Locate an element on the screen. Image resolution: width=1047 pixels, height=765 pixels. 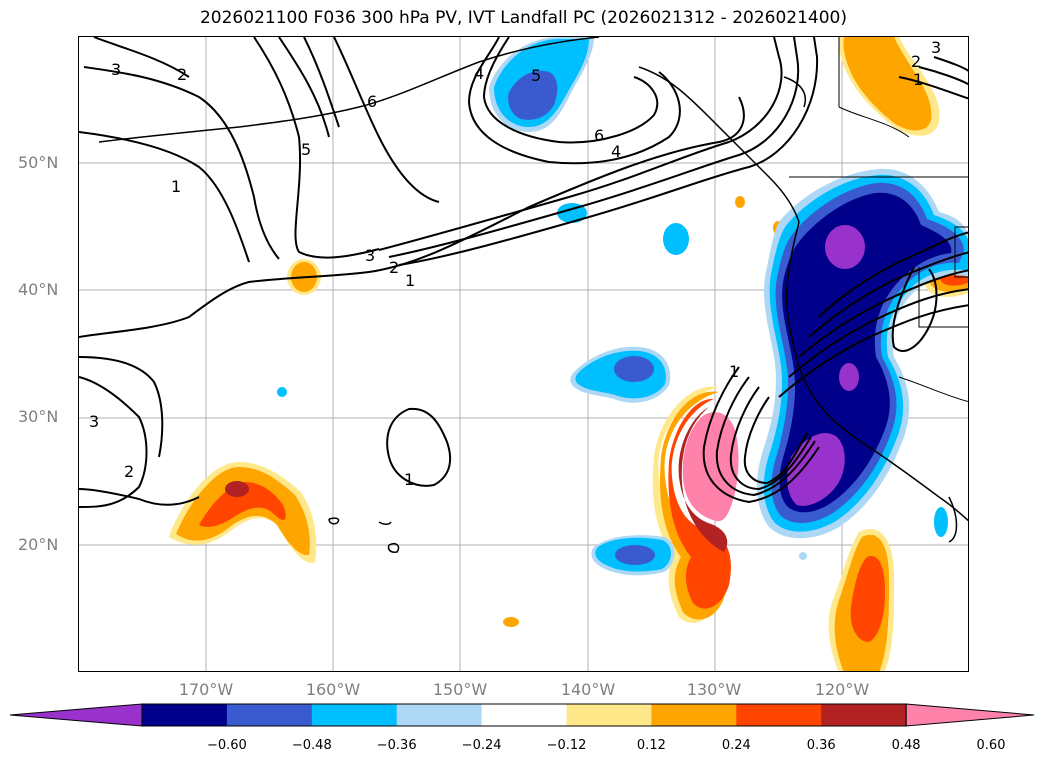
colorbar-tick-label: −0.60 is located at coordinates (226, 745).